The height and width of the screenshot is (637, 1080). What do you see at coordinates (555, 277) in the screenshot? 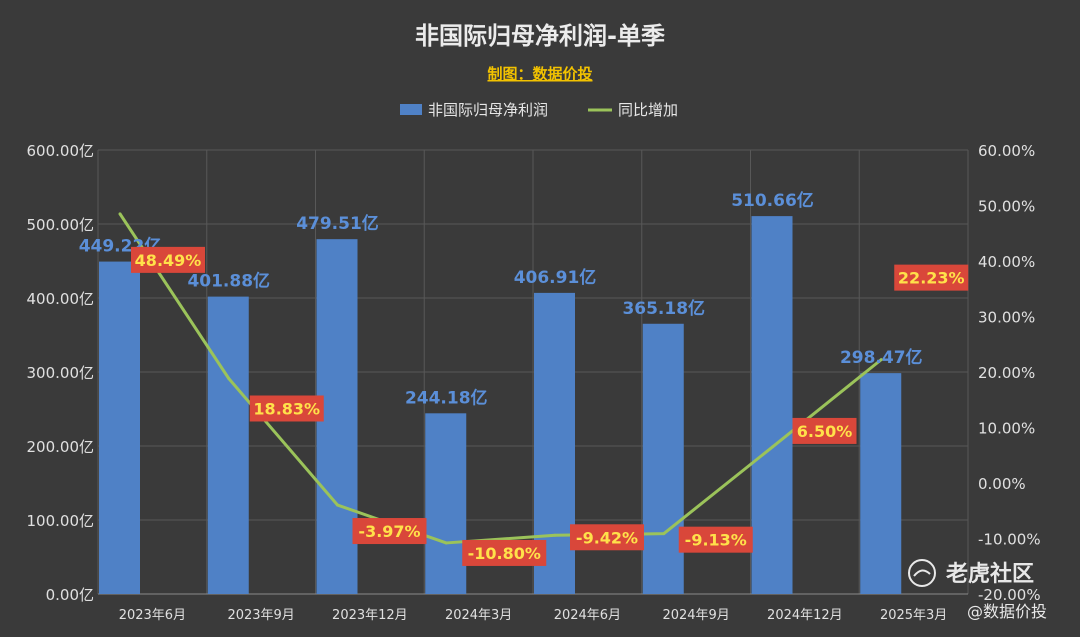
I see `bar-data-label: 406.91亿` at bounding box center [555, 277].